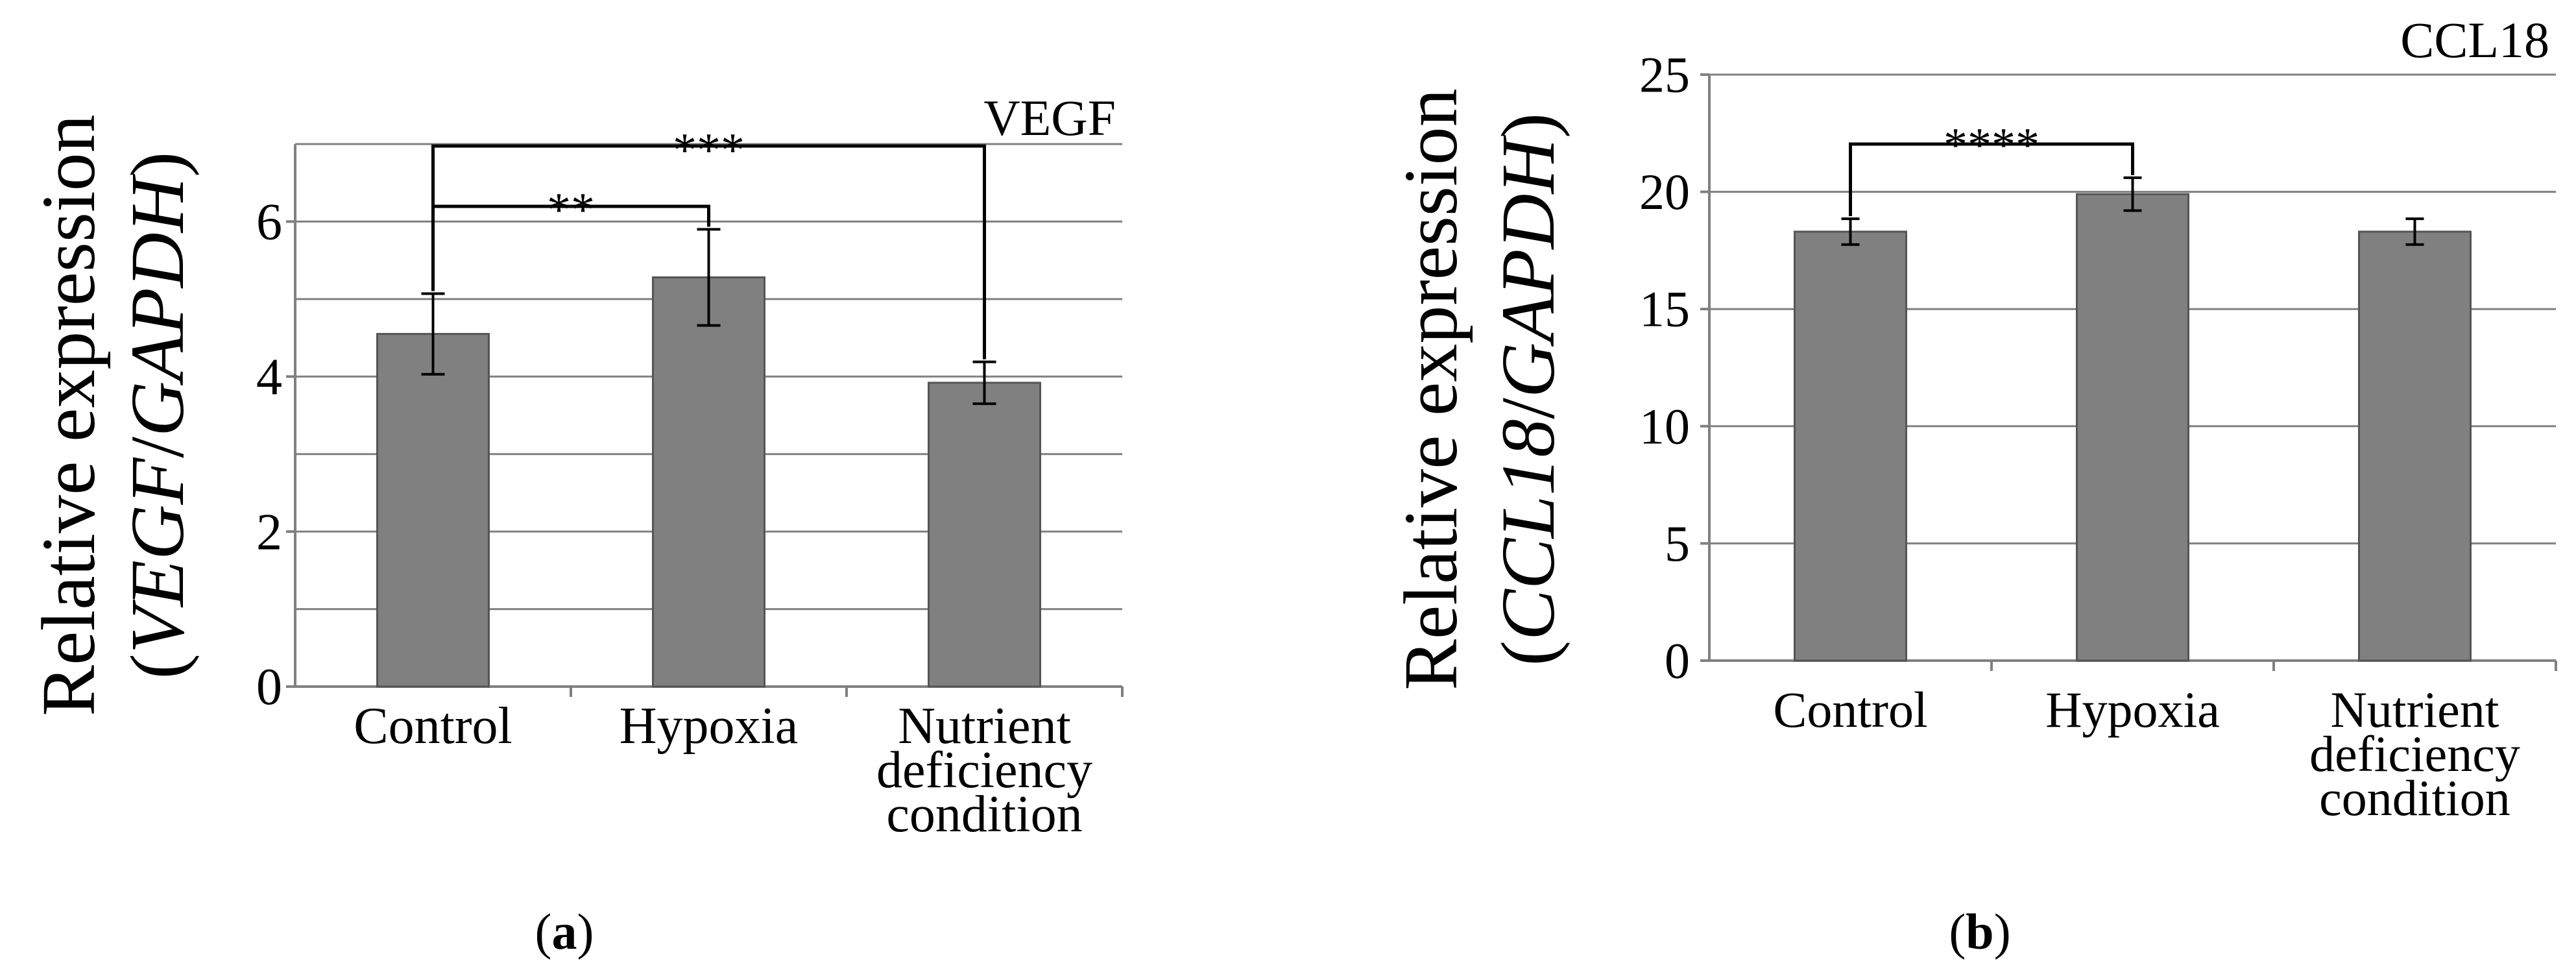 The width and height of the screenshot is (2576, 976). Describe the element at coordinates (157, 555) in the screenshot. I see `ylabel-gene: VEGF` at that location.